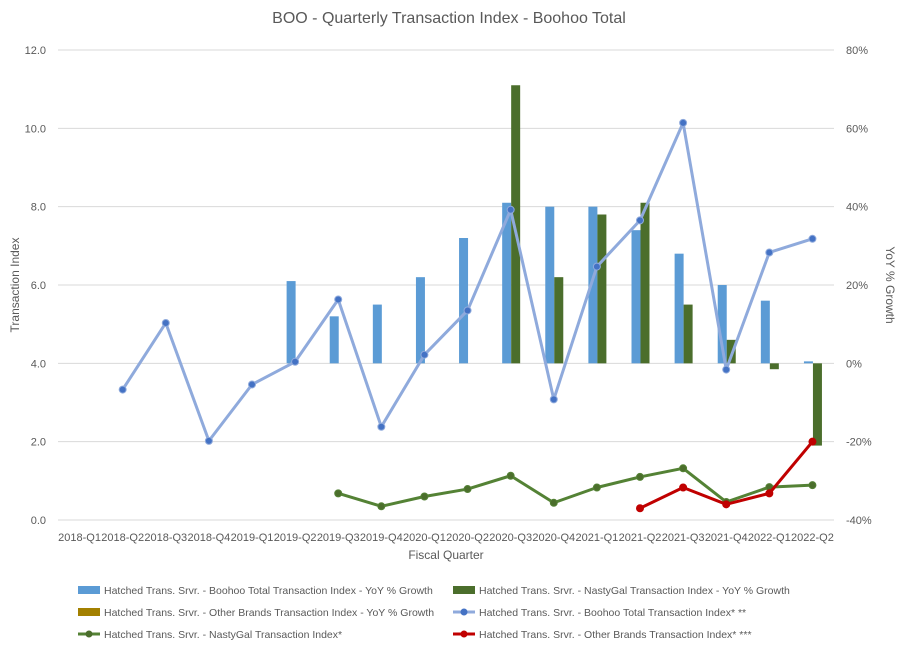 Image resolution: width=898 pixels, height=650 pixels. Describe the element at coordinates (857, 129) in the screenshot. I see `y2-tick-label: 60%` at that location.